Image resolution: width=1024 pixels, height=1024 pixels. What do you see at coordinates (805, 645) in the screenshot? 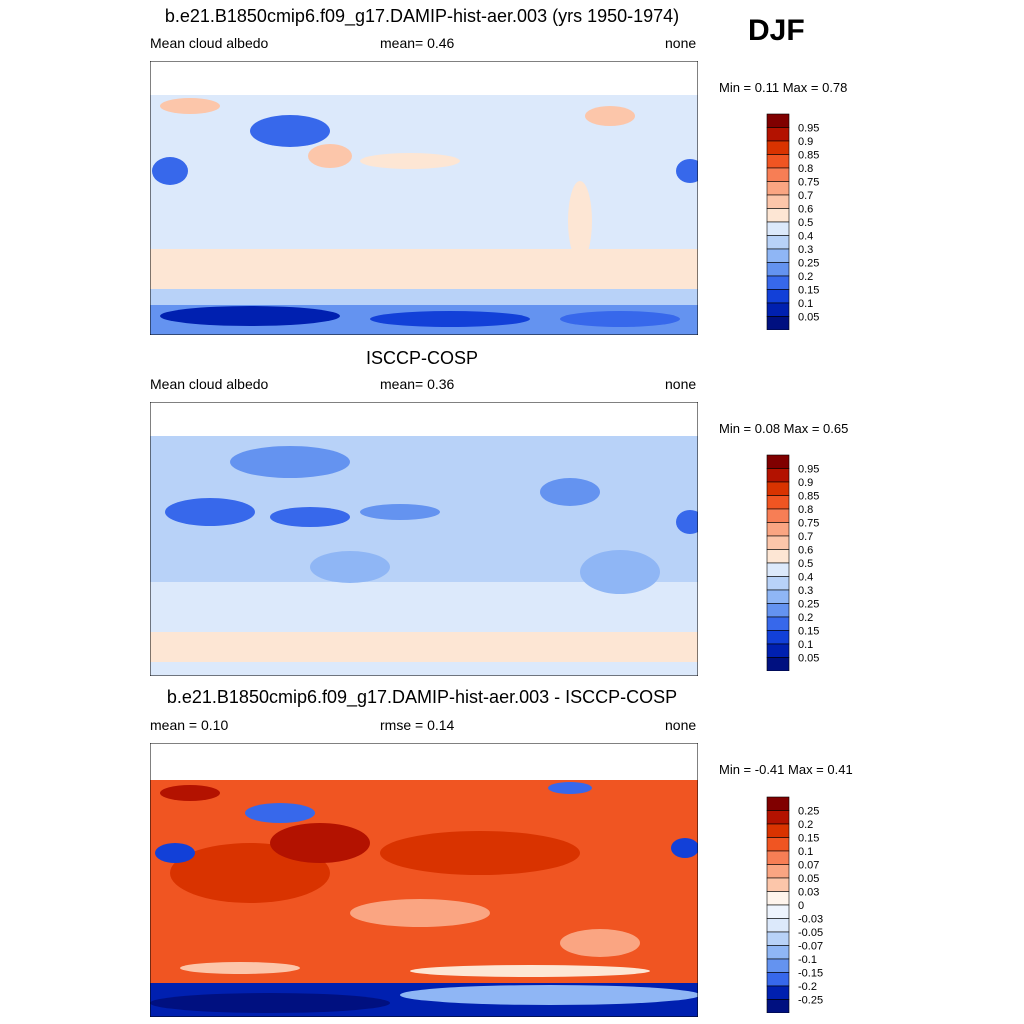
I see `colorbar-tick-label: 0.1` at bounding box center [805, 645].